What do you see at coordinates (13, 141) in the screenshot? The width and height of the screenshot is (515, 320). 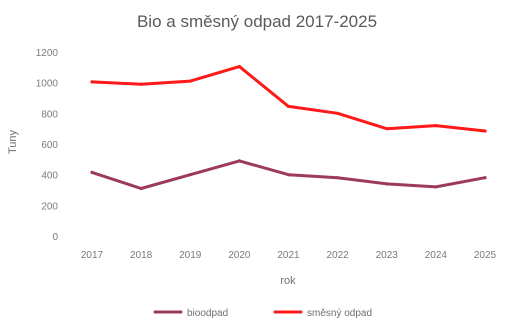 I see `y-axis-label: Tuny` at bounding box center [13, 141].